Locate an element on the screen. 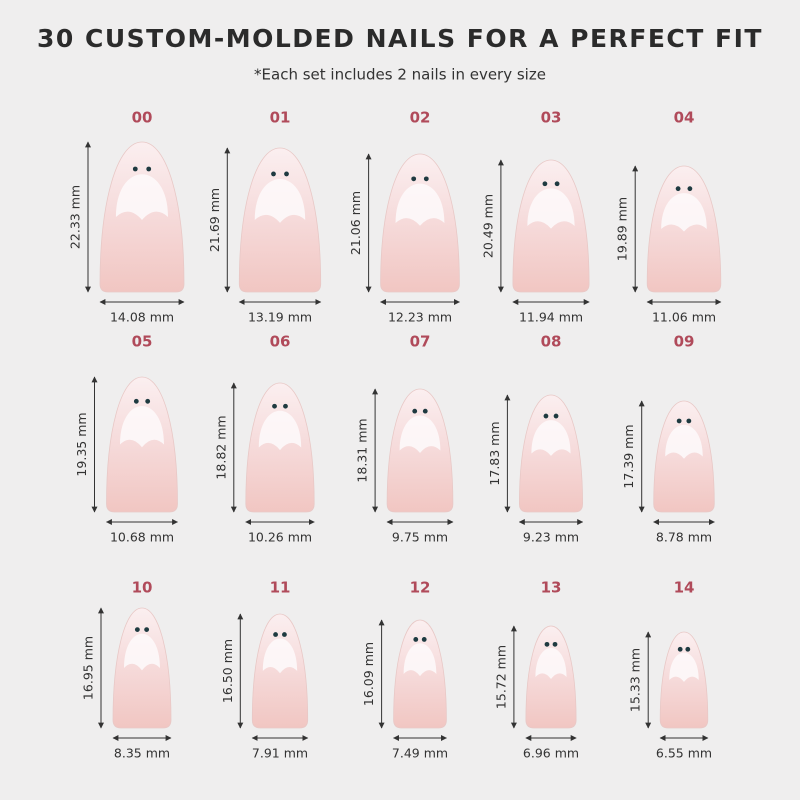  nail-item: 12 16.09 mm 7.49 mm is located at coordinates (404, 670).